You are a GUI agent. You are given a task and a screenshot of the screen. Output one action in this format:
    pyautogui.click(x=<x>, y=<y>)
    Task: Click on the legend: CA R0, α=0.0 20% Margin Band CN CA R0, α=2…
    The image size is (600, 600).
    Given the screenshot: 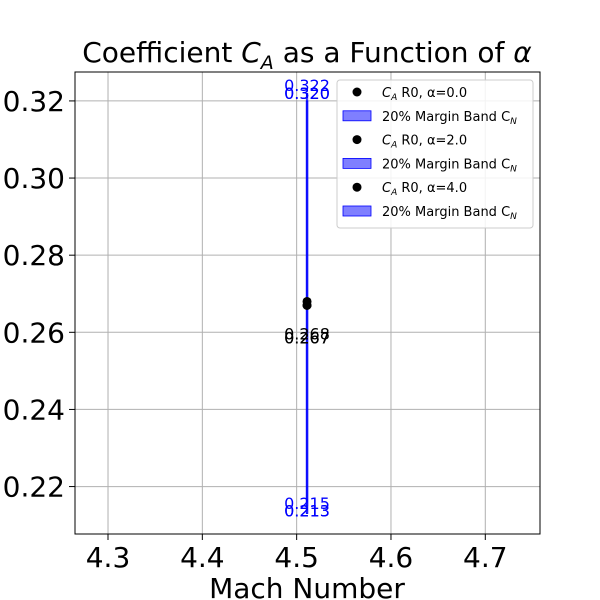 What is the action you would take?
    pyautogui.click(x=435, y=154)
    